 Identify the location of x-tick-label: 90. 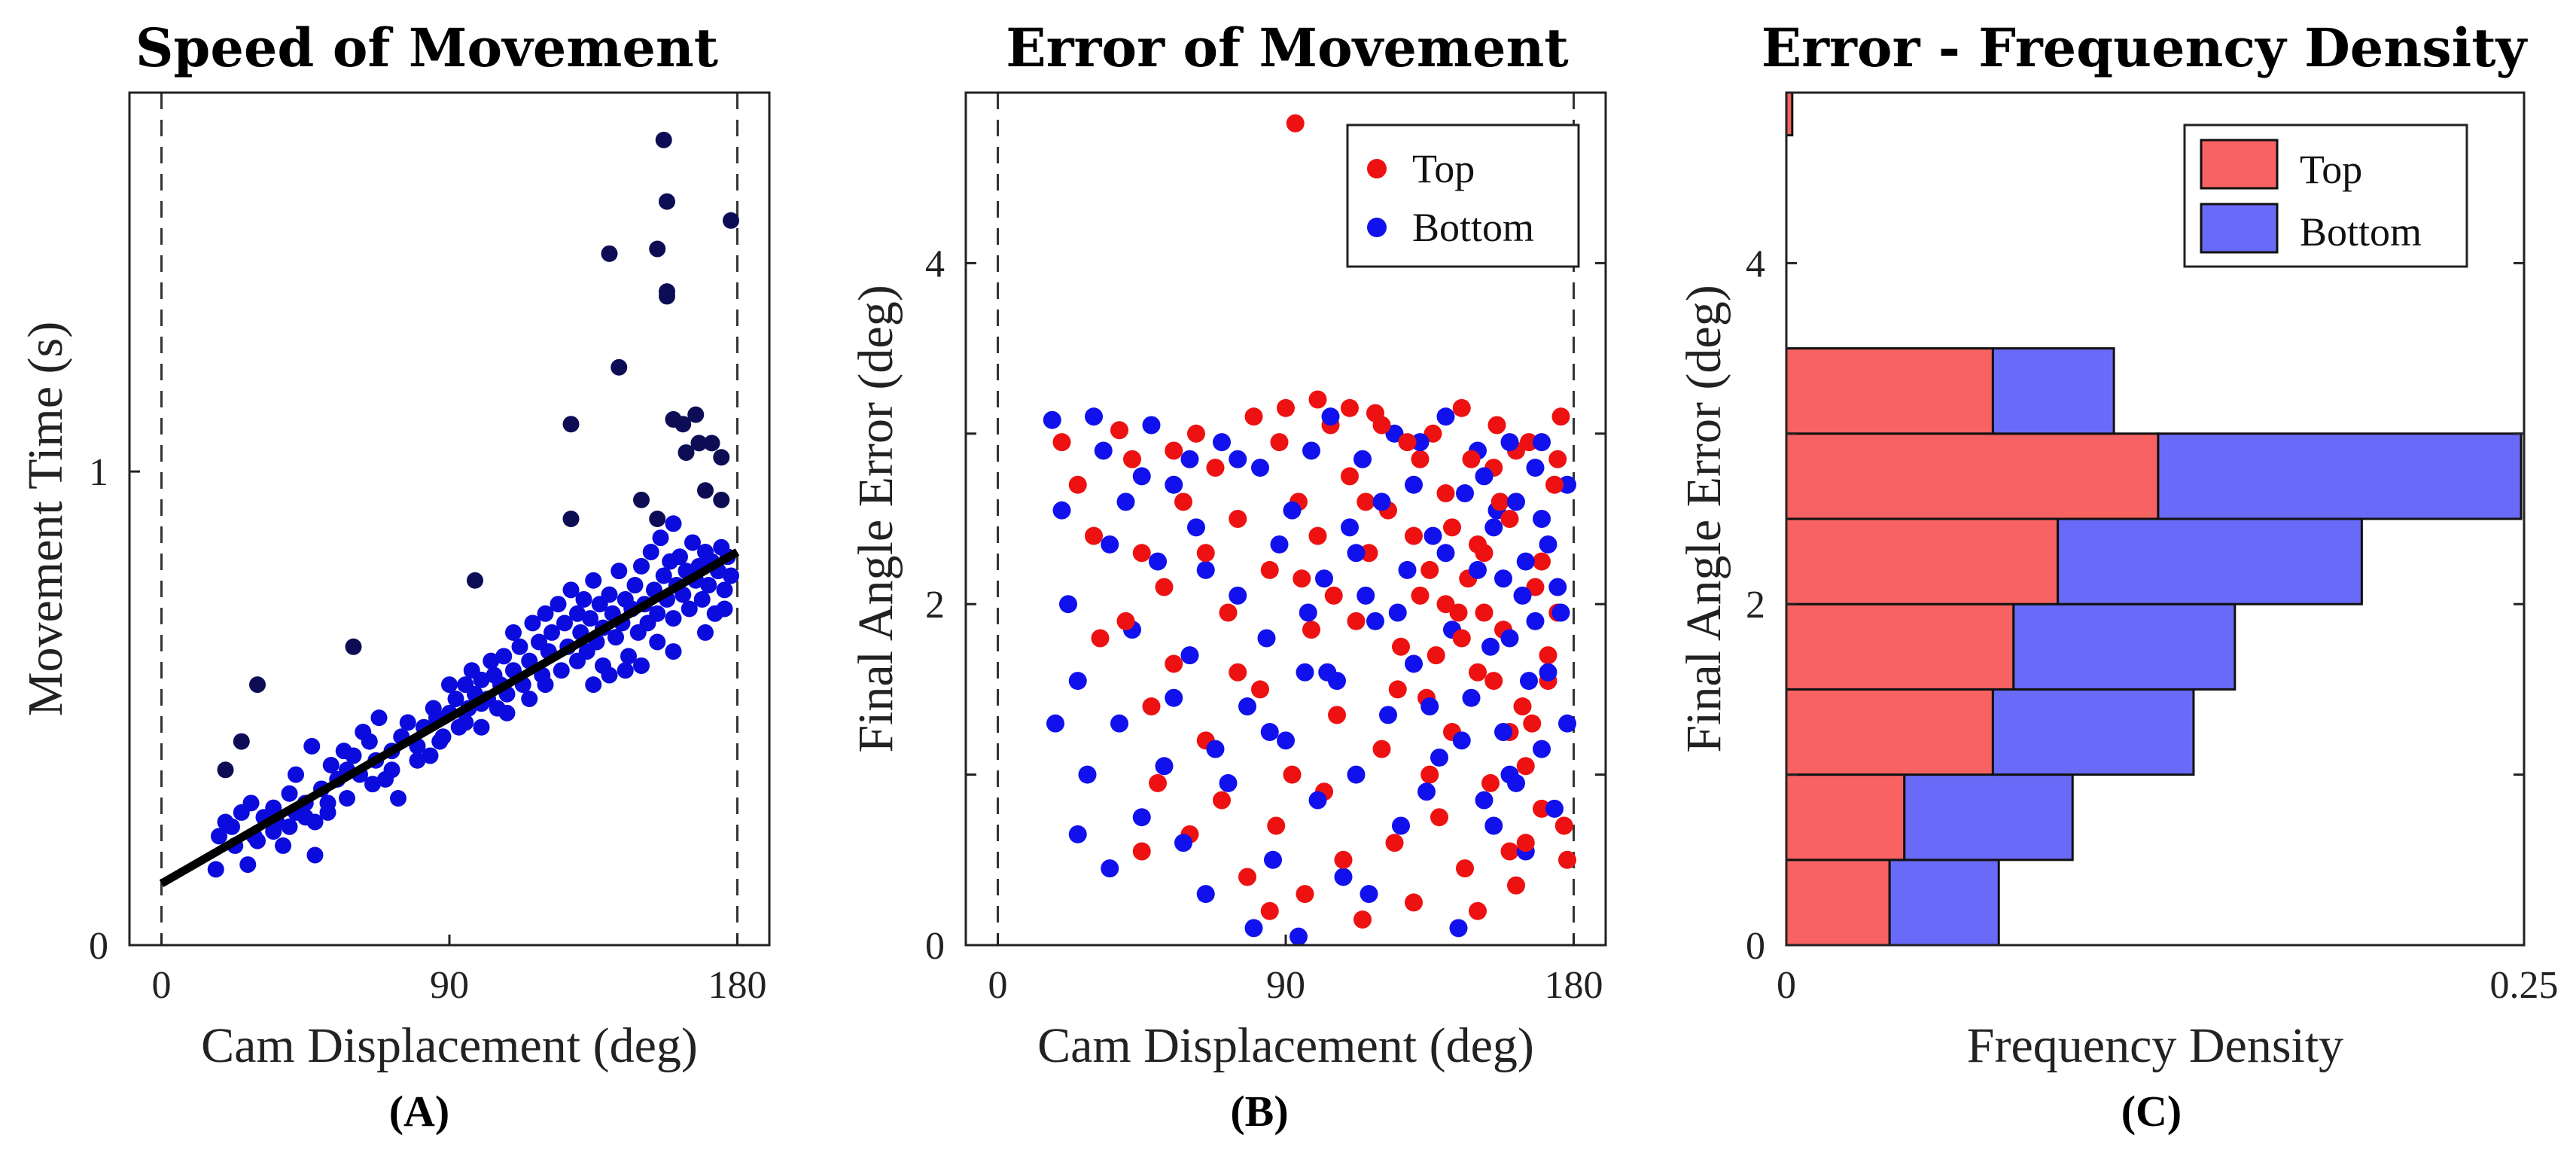
(449, 985).